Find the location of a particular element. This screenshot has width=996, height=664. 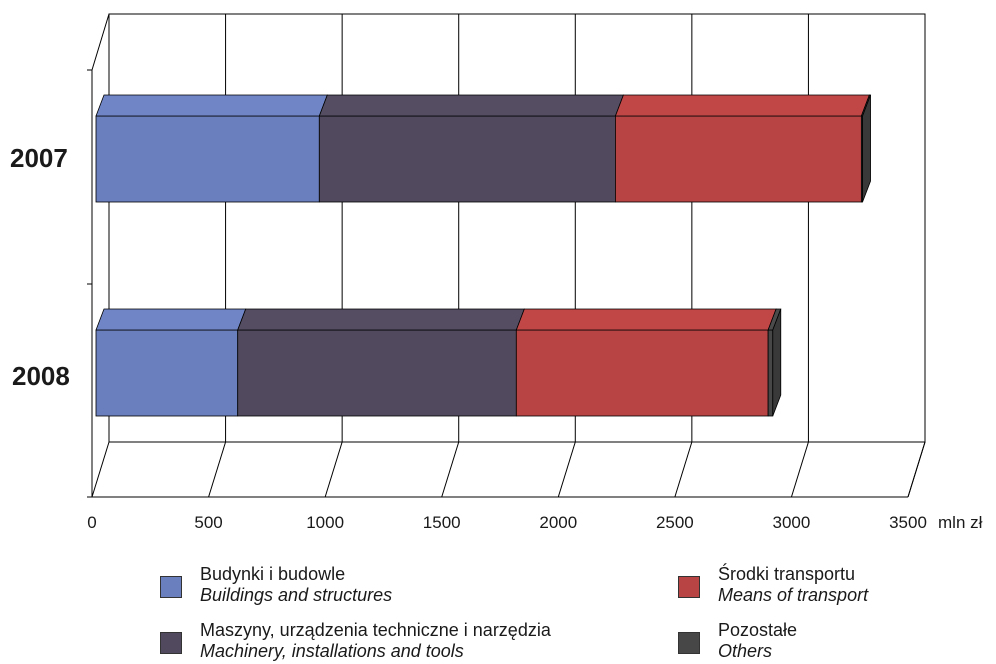

x-ticks-group: 0 500 1000 1500 2000 2500 3000 3500 mln zł is located at coordinates (534, 522).